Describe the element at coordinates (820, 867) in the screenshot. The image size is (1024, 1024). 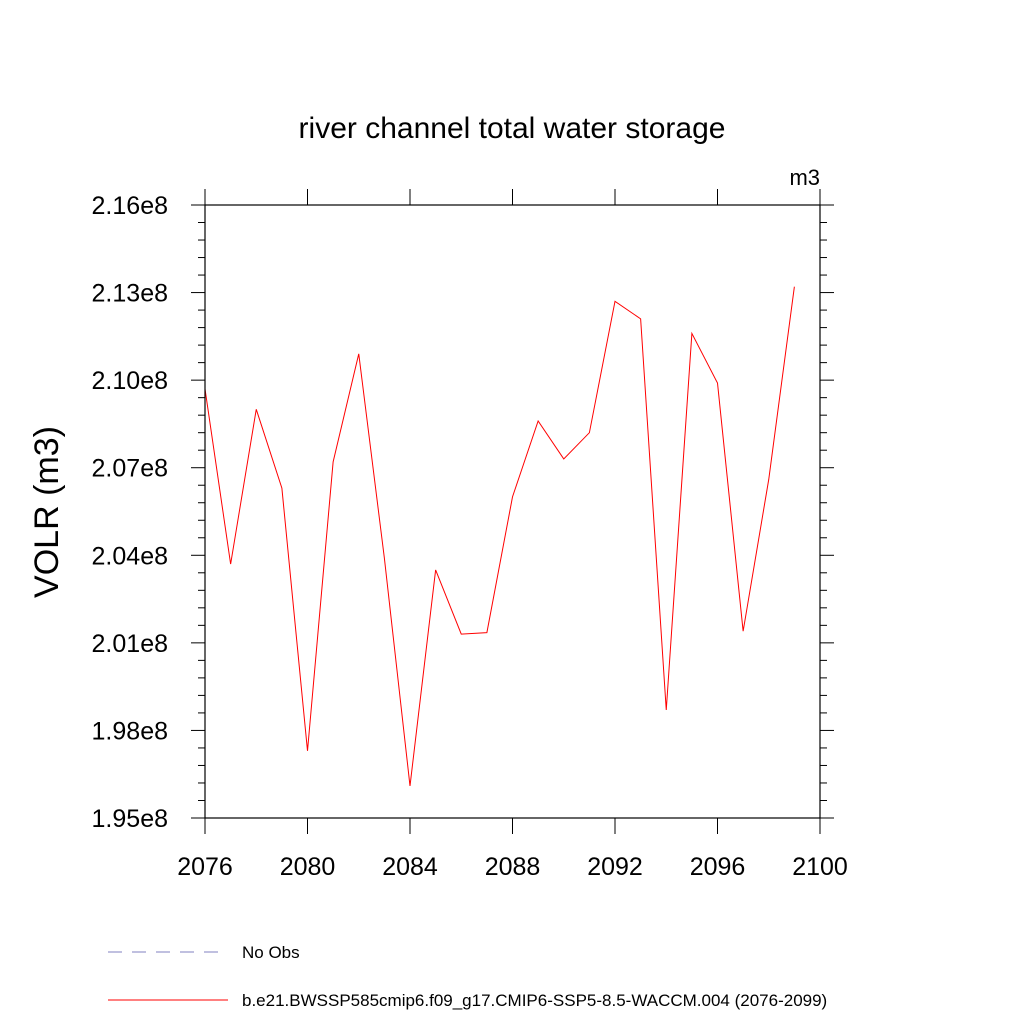
I see `x-tick-label: 2100` at that location.